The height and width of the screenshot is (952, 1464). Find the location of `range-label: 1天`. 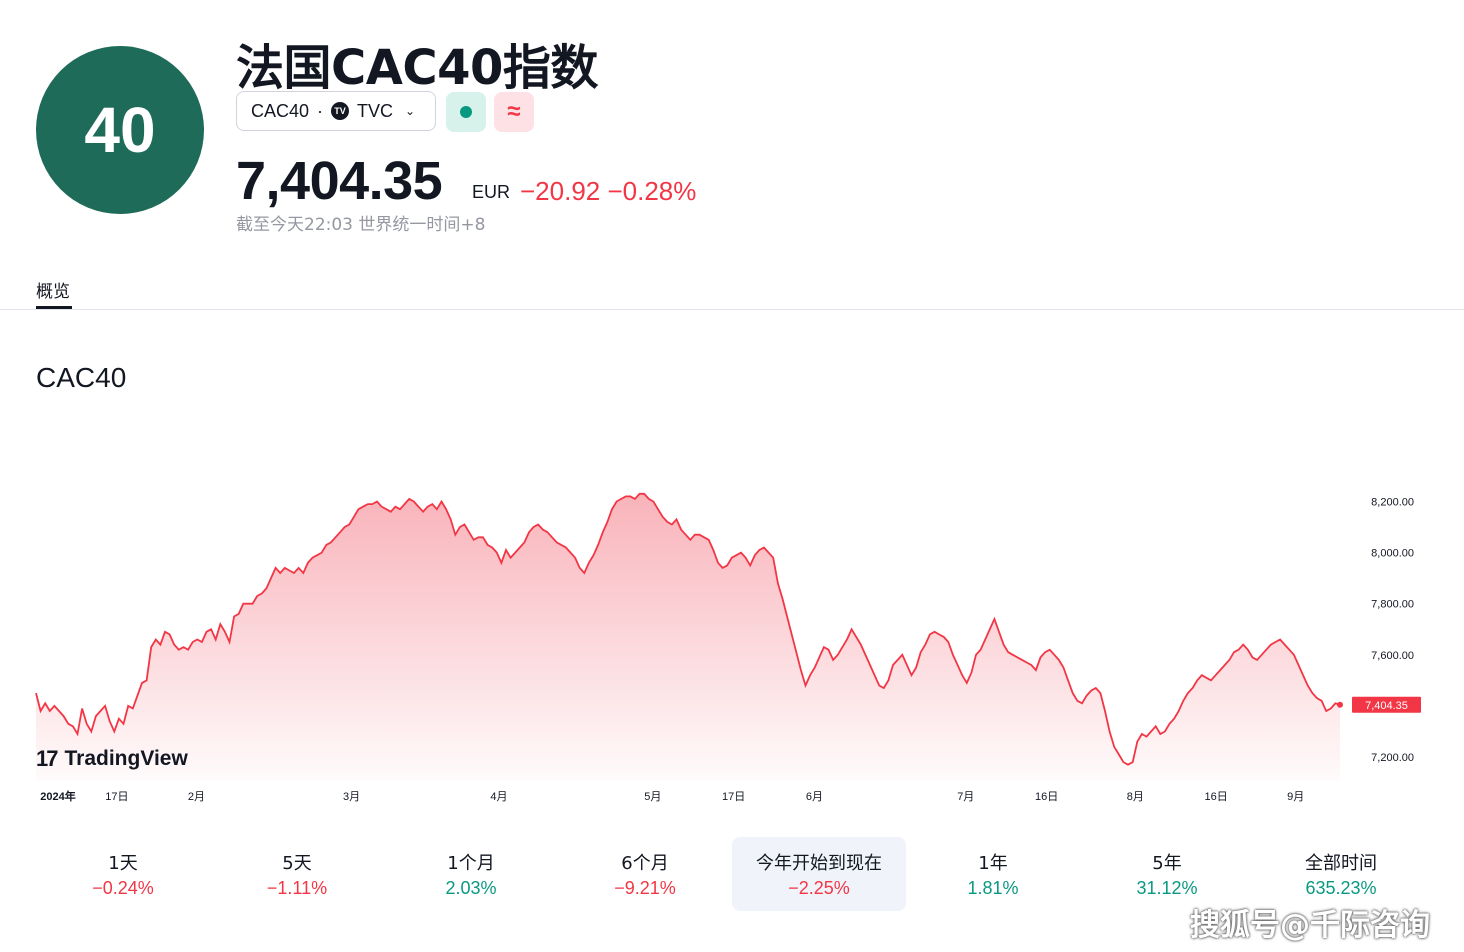

range-label: 1天 is located at coordinates (123, 863).